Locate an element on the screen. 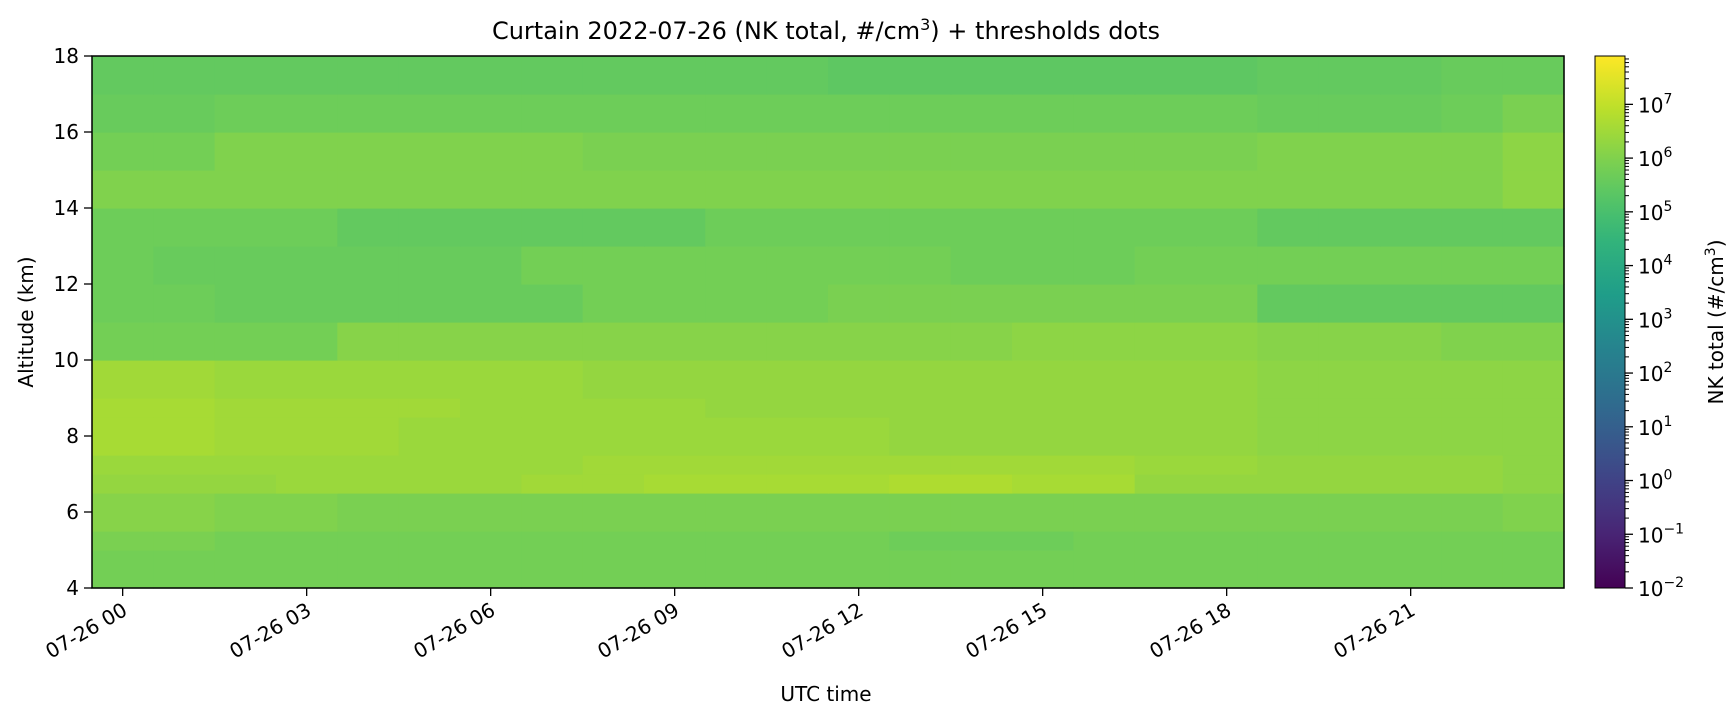  x-axis-label: UTC time is located at coordinates (825, 694).